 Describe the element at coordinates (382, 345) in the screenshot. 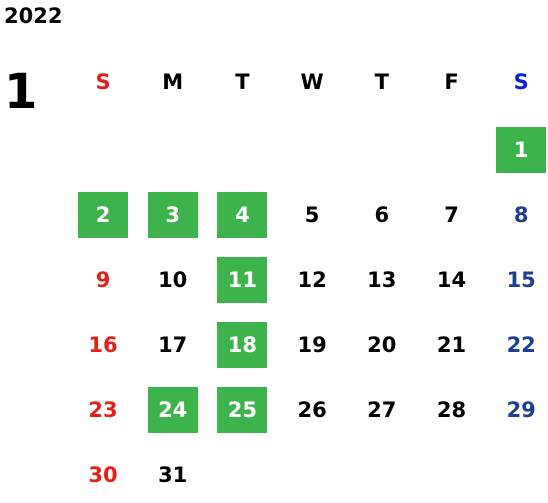

I see `day: 20` at that location.